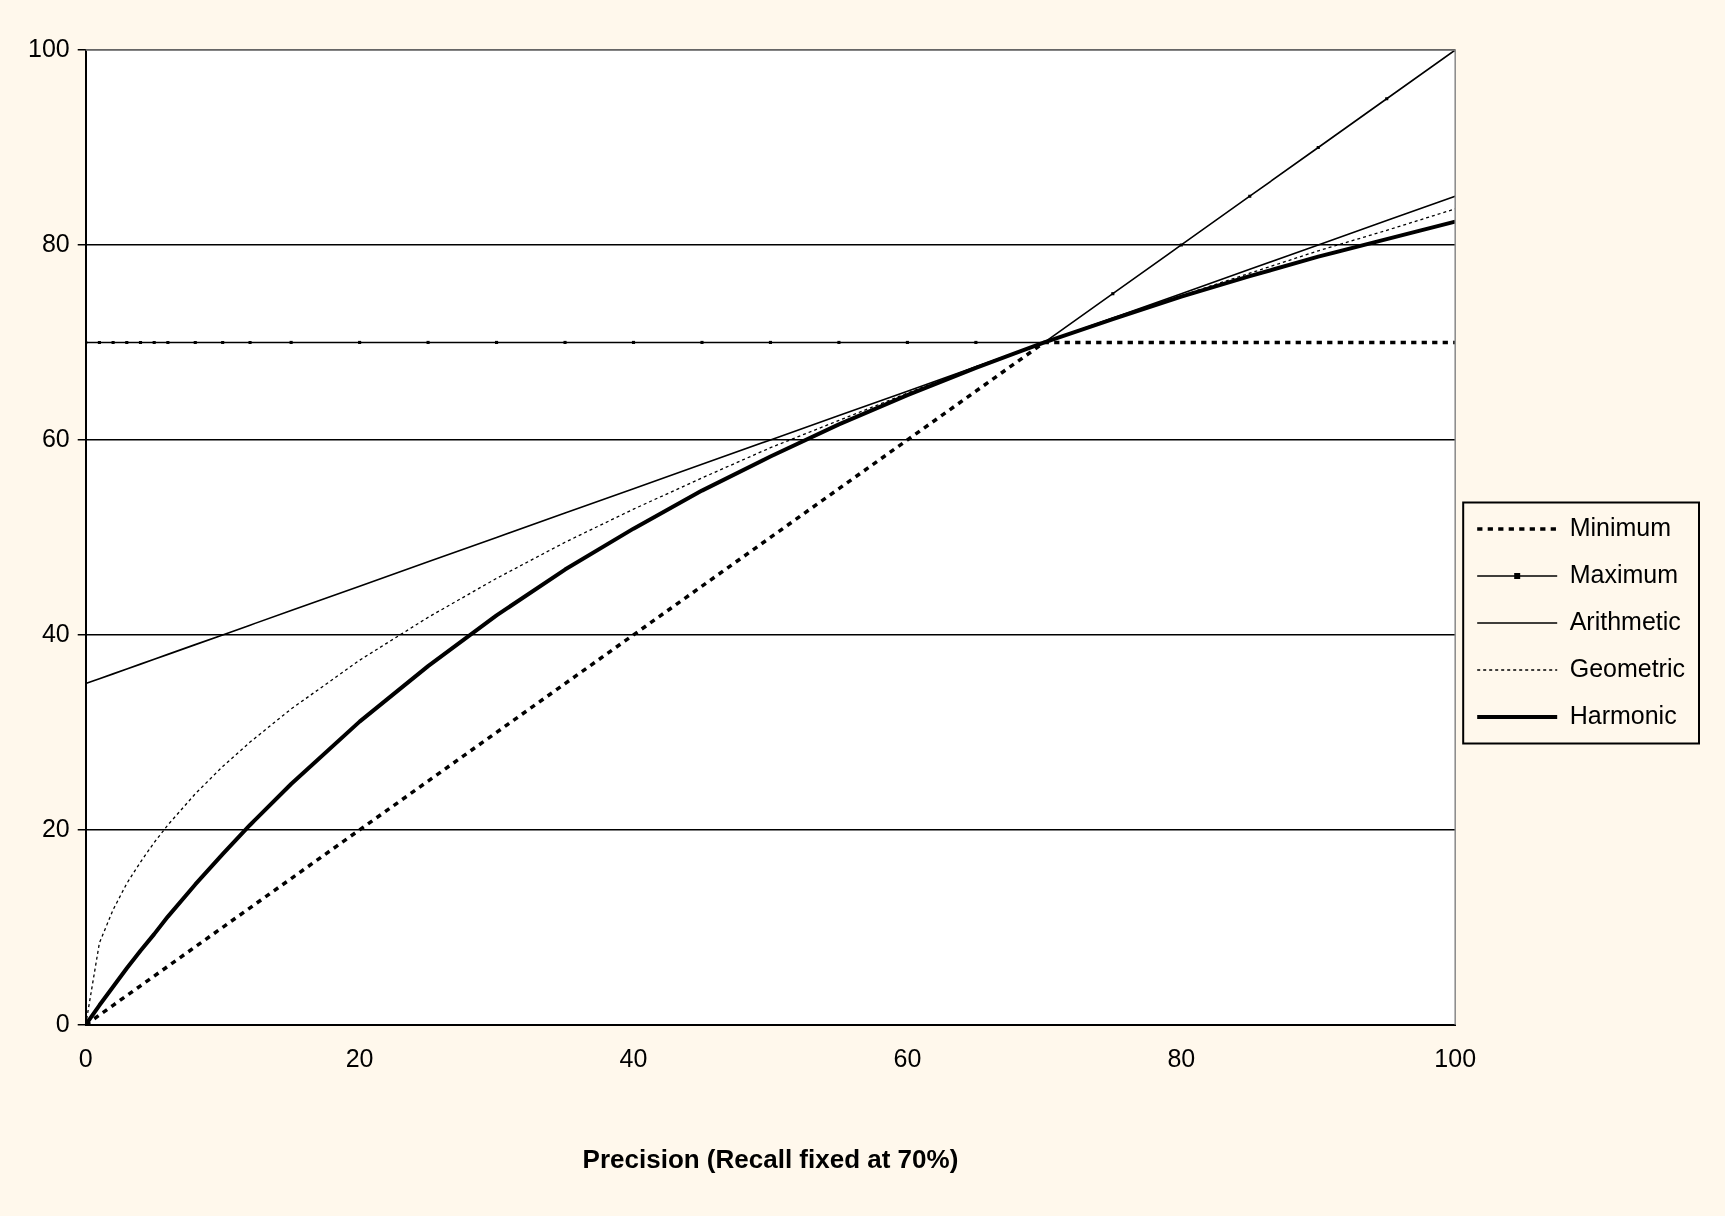 Image resolution: width=1725 pixels, height=1216 pixels. I want to click on x-axis-title: Precision (Recall fixed at 70%), so click(770, 1158).